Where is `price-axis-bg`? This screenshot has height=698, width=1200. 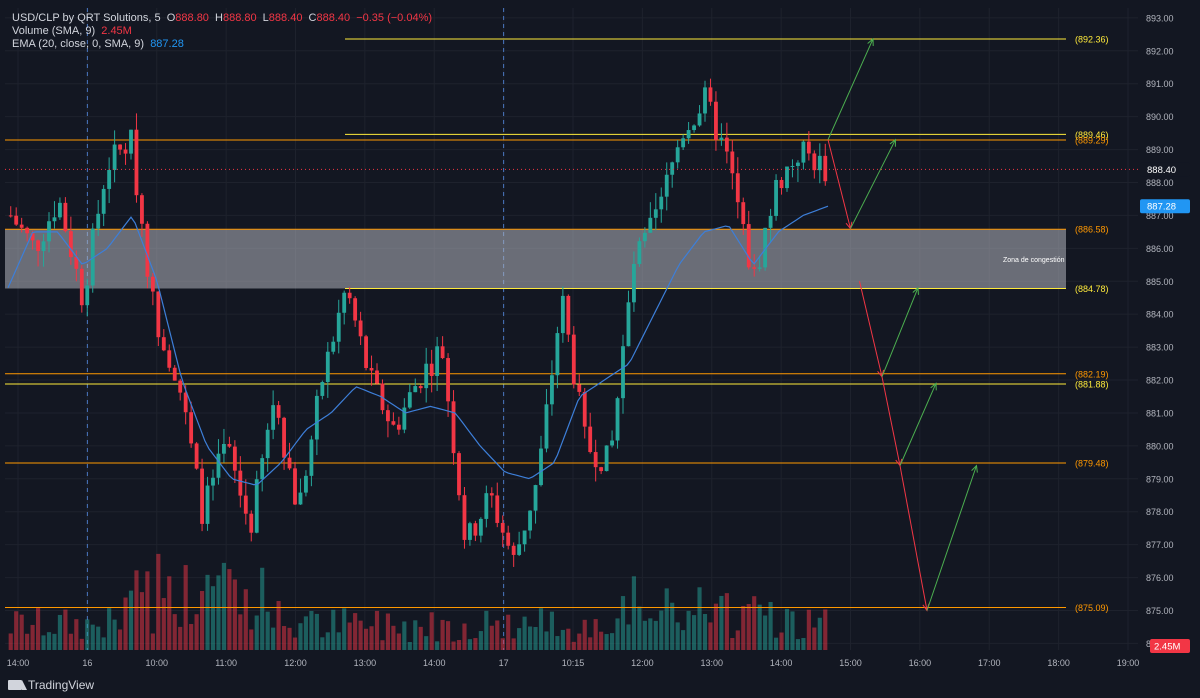
price-axis-bg is located at coordinates (1170, 336).